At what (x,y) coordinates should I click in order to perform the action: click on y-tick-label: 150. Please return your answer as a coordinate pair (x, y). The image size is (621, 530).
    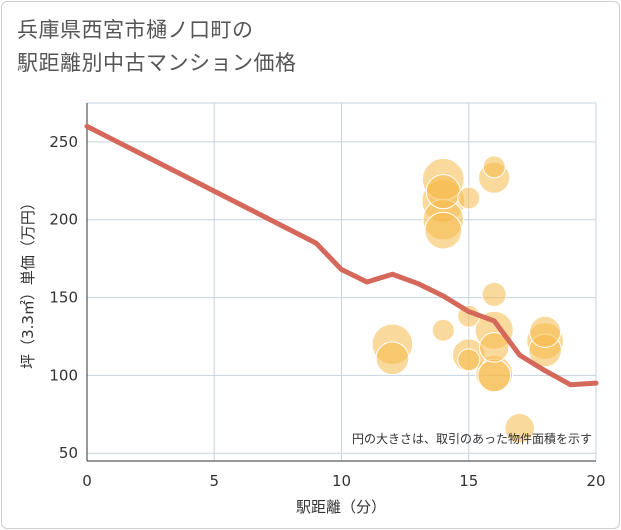
    Looking at the image, I should click on (63, 298).